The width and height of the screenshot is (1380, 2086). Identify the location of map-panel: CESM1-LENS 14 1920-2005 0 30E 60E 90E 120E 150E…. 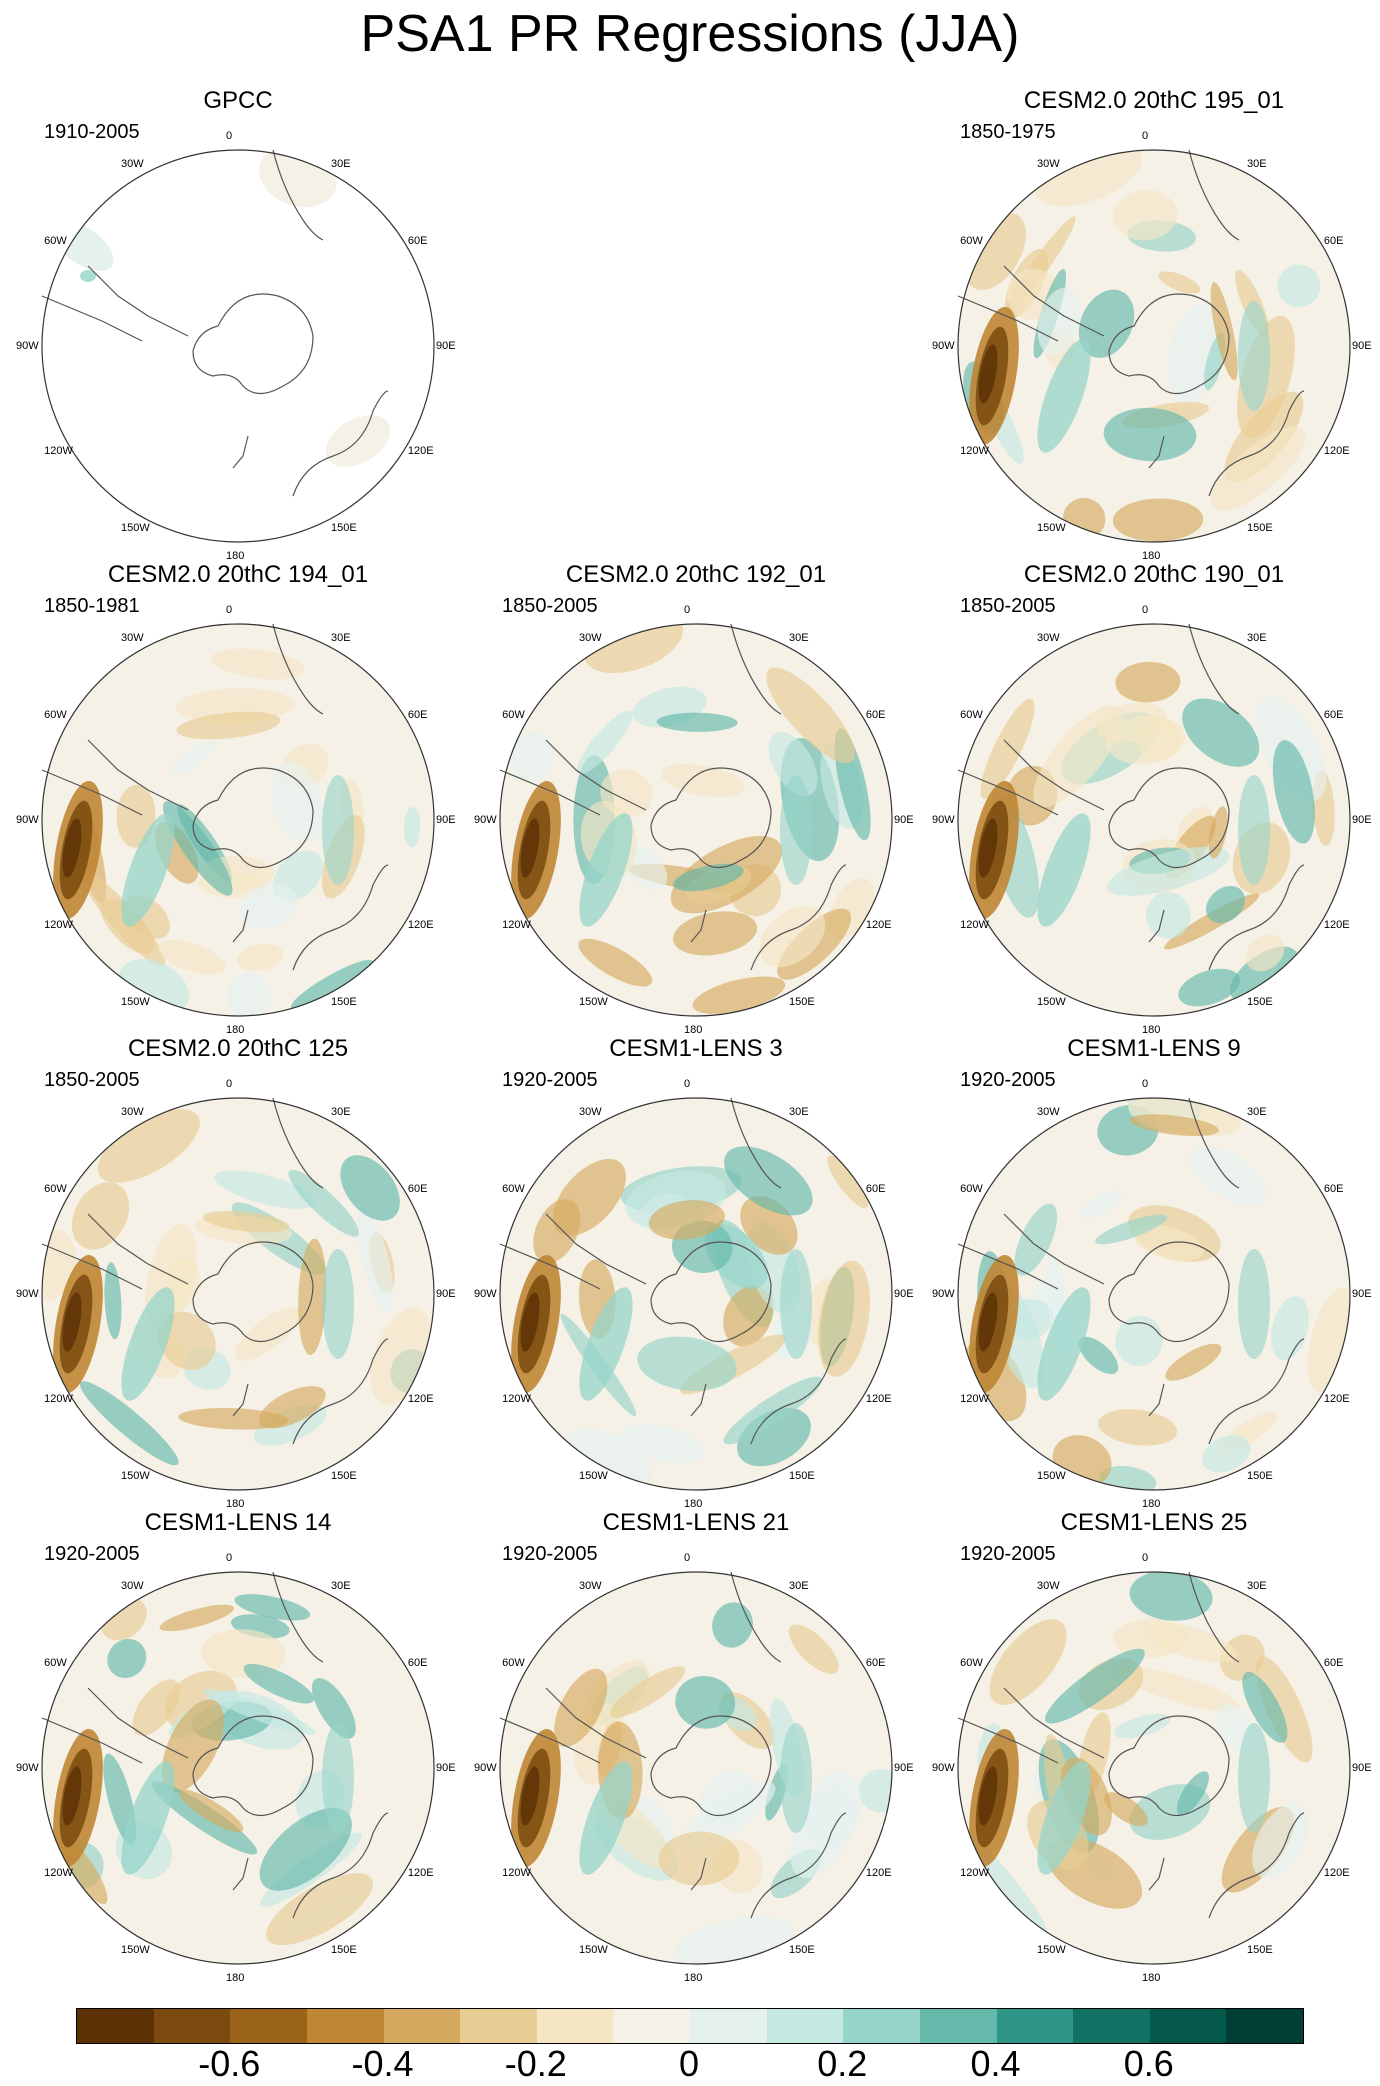
(238, 1746).